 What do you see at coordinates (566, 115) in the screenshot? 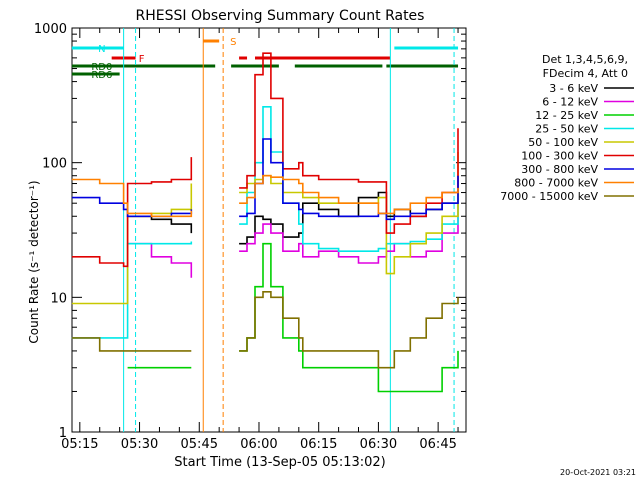
I see `legend-label: 12 - 25 keV` at bounding box center [566, 115].